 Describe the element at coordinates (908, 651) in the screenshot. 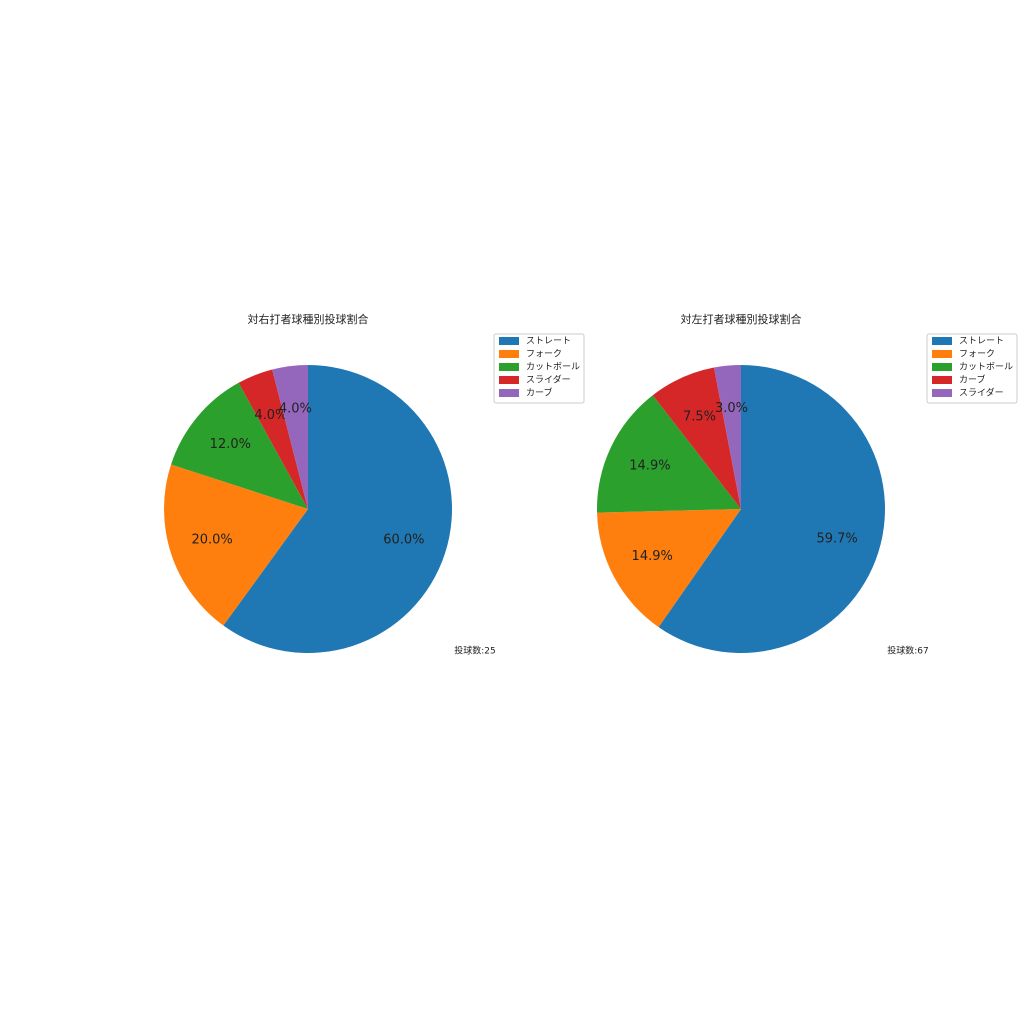

I see `annotation: 投球数:67` at that location.